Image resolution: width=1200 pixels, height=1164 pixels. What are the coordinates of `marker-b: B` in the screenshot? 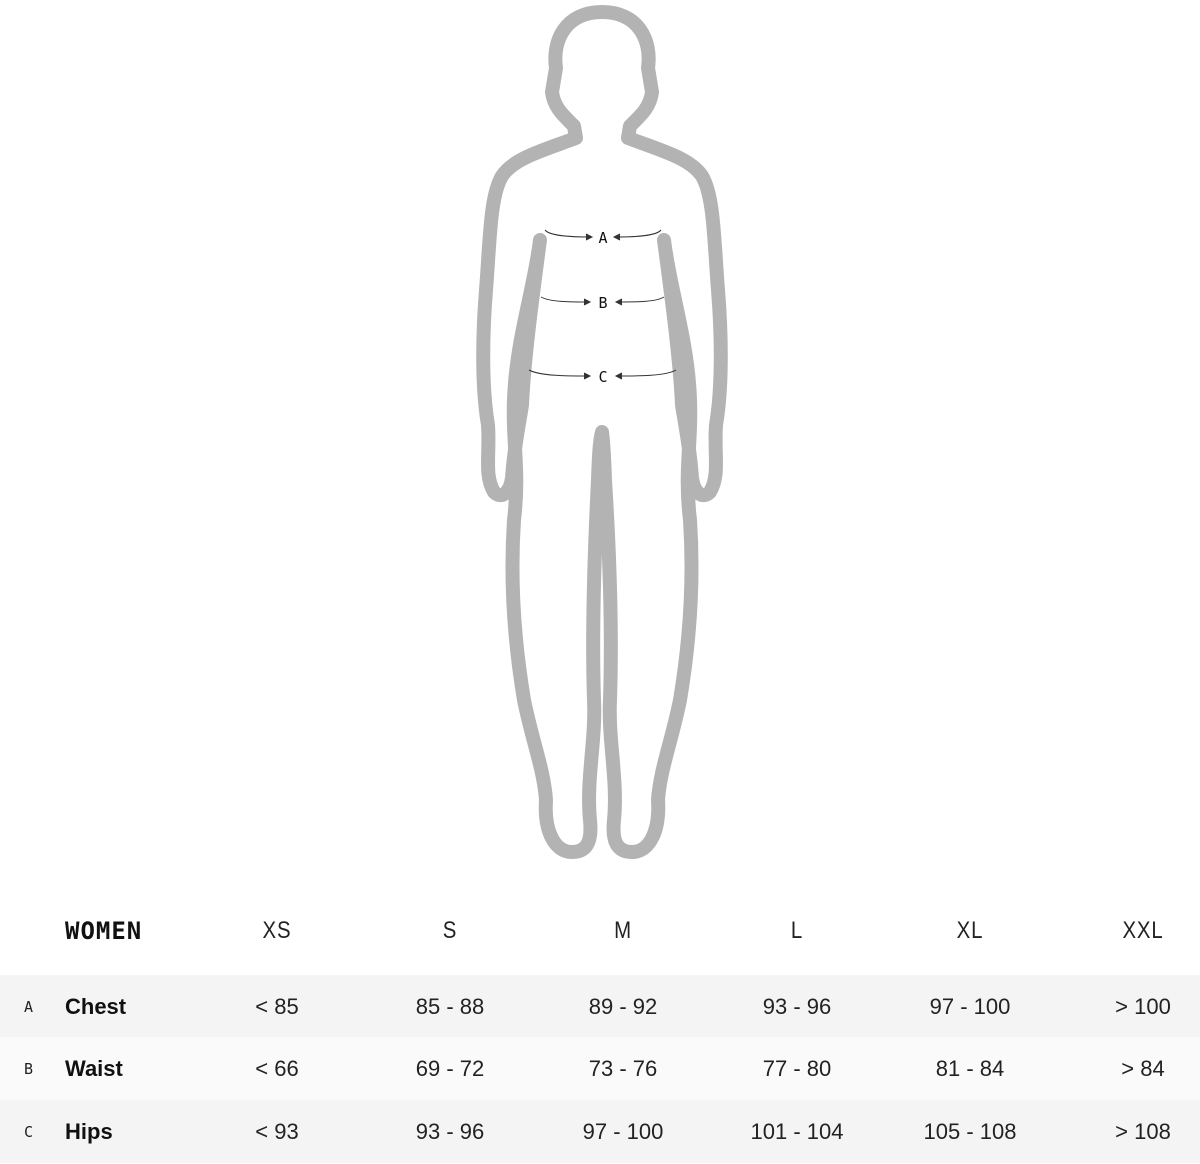 It's located at (602, 303).